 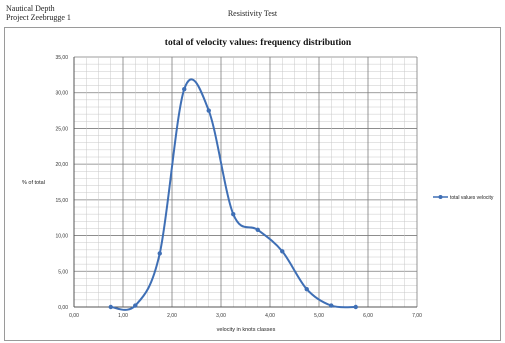 What do you see at coordinates (61, 58) in the screenshot?
I see `y-tick-label: 35,00` at bounding box center [61, 58].